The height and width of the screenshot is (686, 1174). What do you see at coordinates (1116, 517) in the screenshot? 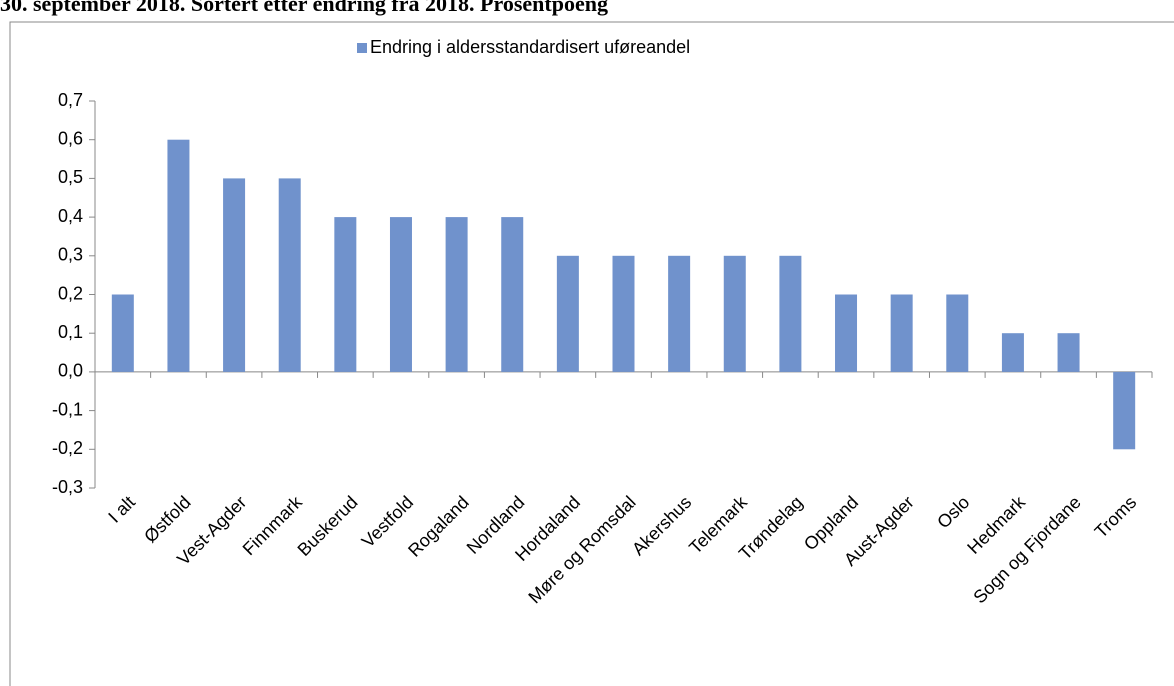
I see `x-tick-label: Troms` at bounding box center [1116, 517].